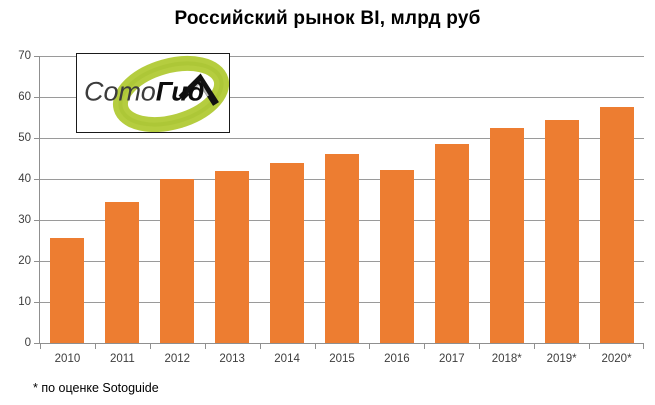 This screenshot has height=405, width=655. Describe the element at coordinates (177, 261) in the screenshot. I see `bar-2012` at that location.